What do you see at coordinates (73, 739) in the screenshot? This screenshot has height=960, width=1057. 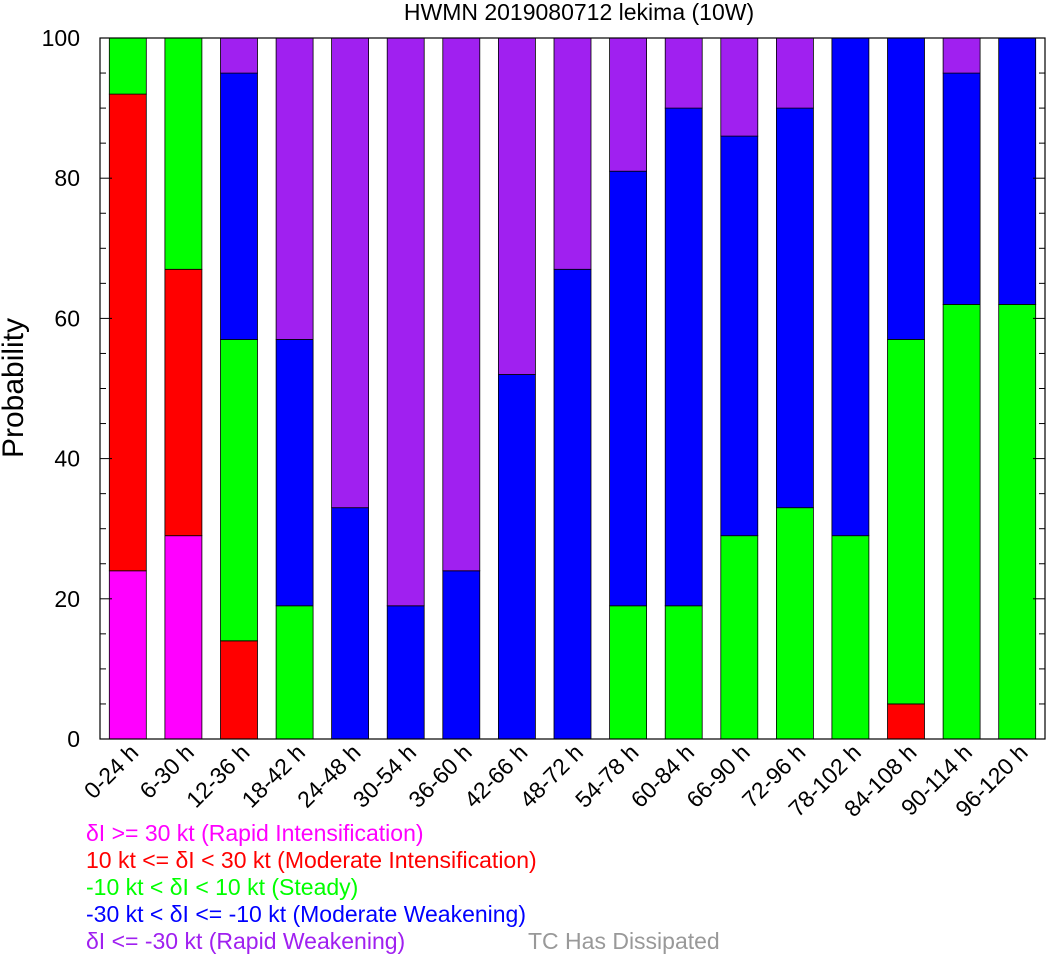 I see `y-tick-label: 0` at bounding box center [73, 739].